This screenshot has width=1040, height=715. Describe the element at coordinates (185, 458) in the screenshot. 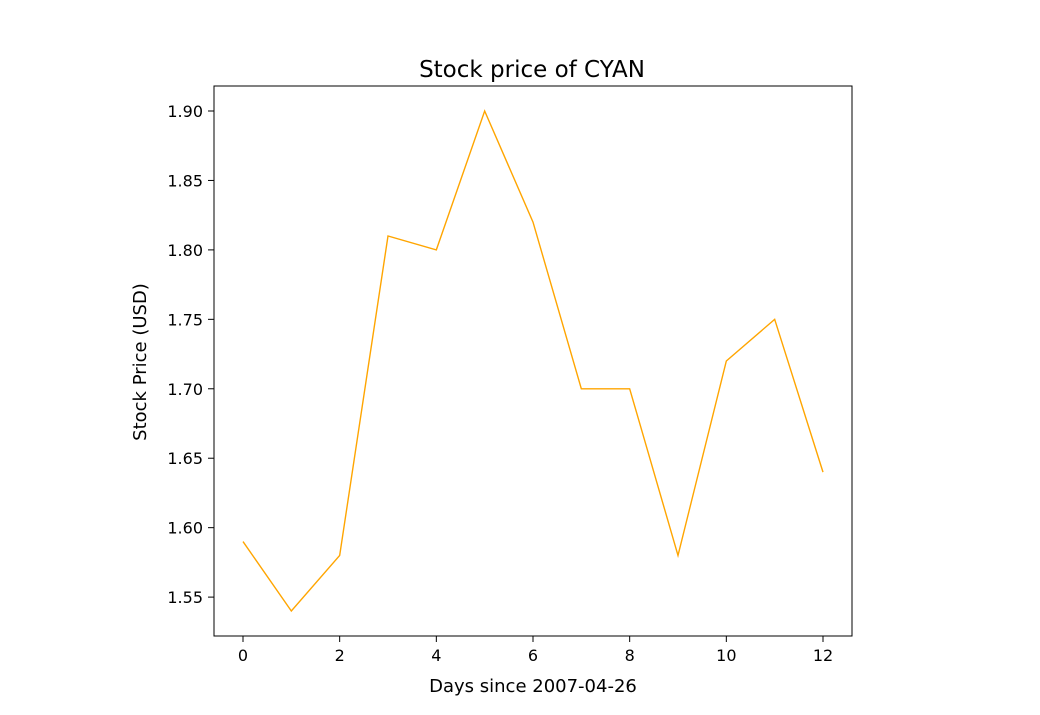

I see `y-tick-label: 1.65` at that location.